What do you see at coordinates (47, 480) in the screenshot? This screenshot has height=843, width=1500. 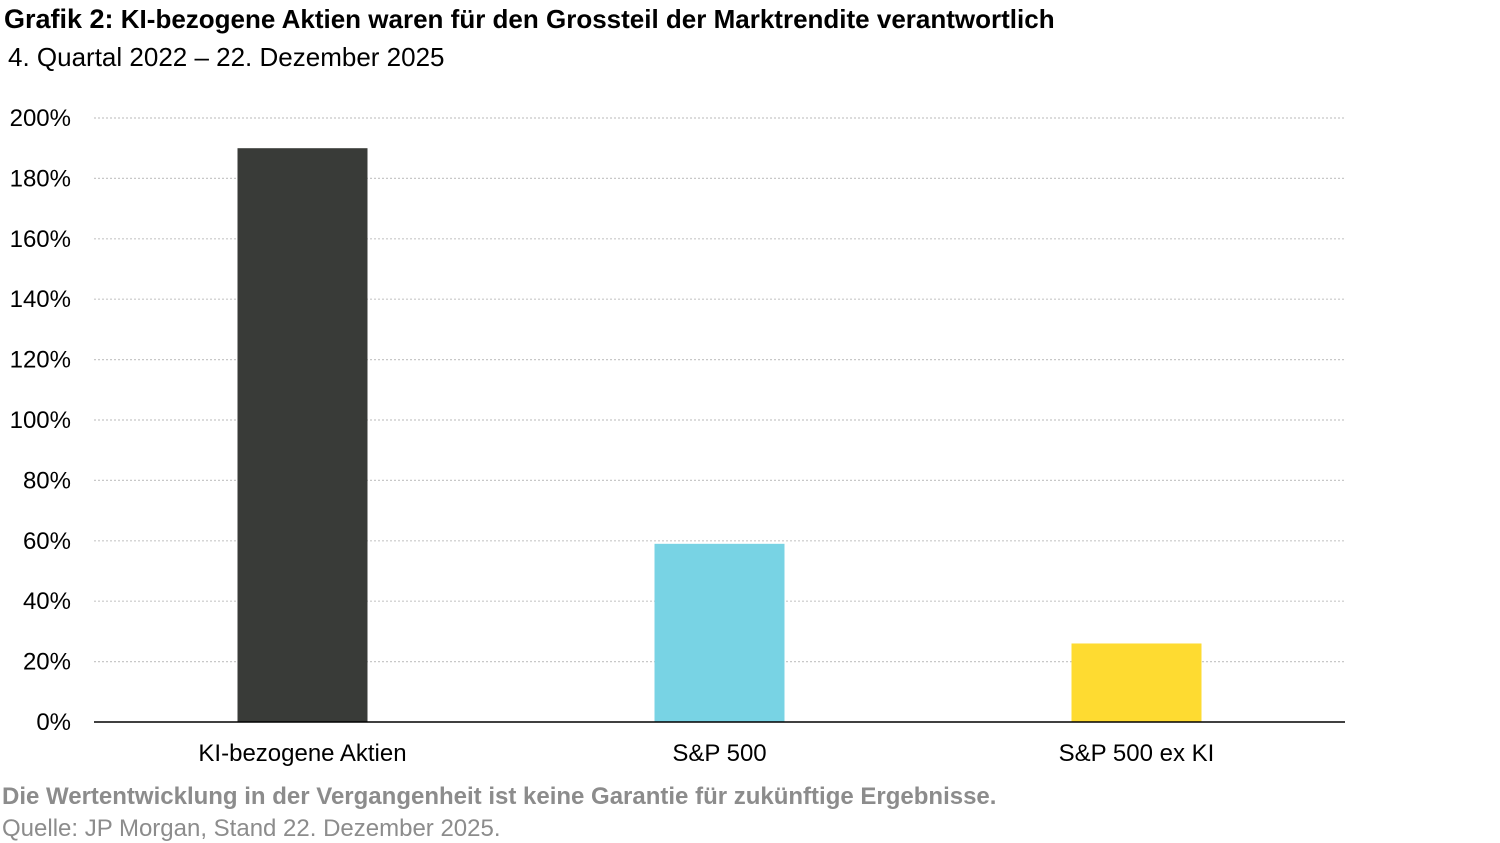 I see `y-tick-label: 80%` at bounding box center [47, 480].